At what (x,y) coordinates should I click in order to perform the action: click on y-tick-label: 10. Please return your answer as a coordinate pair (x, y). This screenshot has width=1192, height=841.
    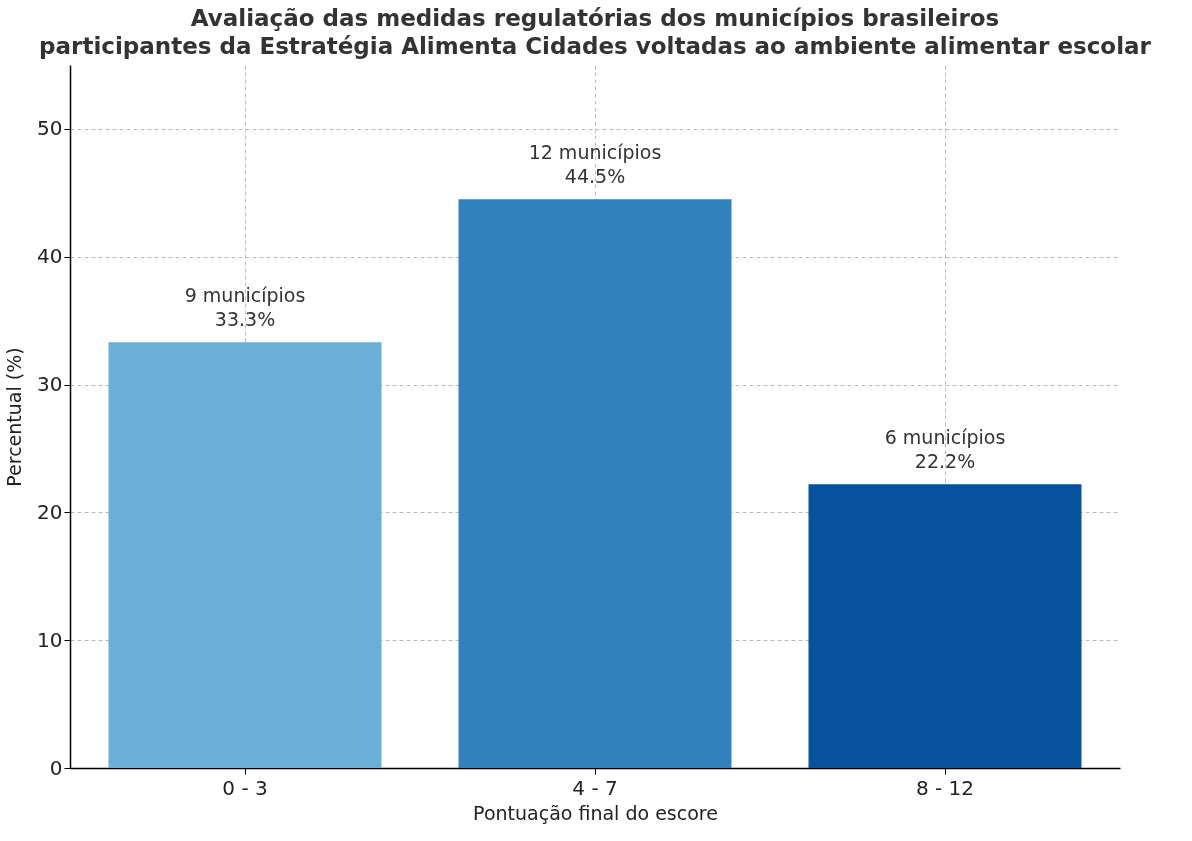
    Looking at the image, I should click on (50, 639).